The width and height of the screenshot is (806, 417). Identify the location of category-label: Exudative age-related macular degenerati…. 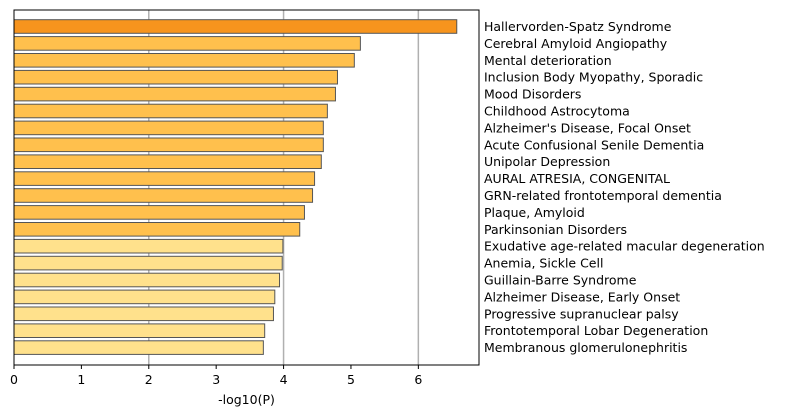
(624, 246).